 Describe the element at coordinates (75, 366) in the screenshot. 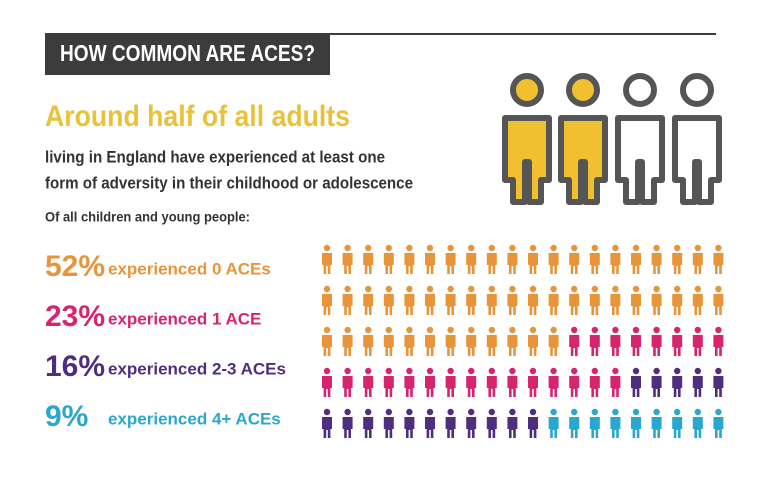

I see `percent-label: 16%` at that location.